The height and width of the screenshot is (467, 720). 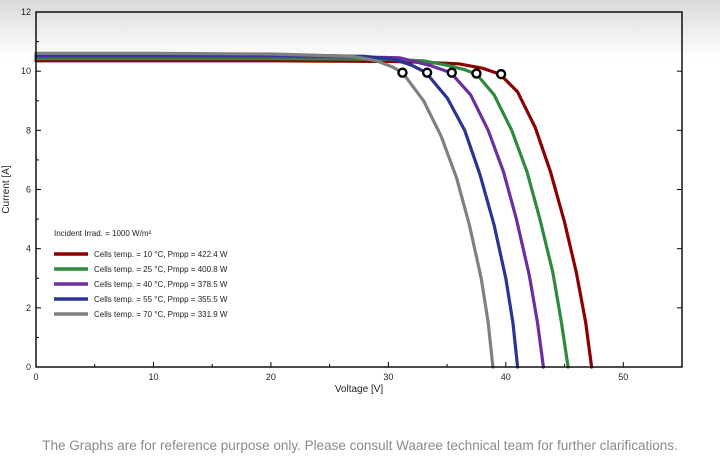 I want to click on y-tick-label: 2, so click(x=28, y=308).